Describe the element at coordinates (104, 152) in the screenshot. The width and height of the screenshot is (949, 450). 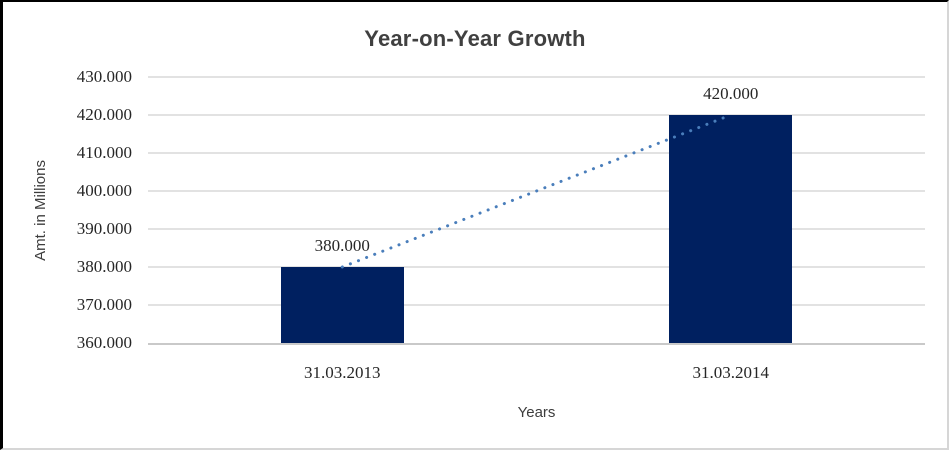
I see `y-tick-label: 410.000` at that location.